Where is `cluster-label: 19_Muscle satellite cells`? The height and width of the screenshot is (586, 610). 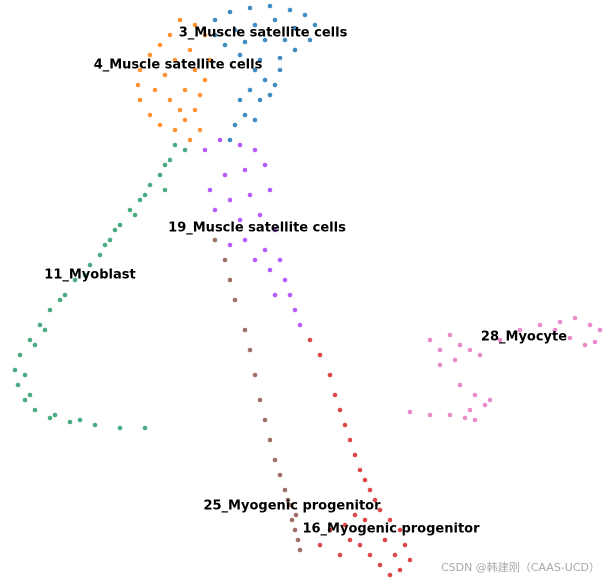
cluster-label: 19_Muscle satellite cells is located at coordinates (257, 228).